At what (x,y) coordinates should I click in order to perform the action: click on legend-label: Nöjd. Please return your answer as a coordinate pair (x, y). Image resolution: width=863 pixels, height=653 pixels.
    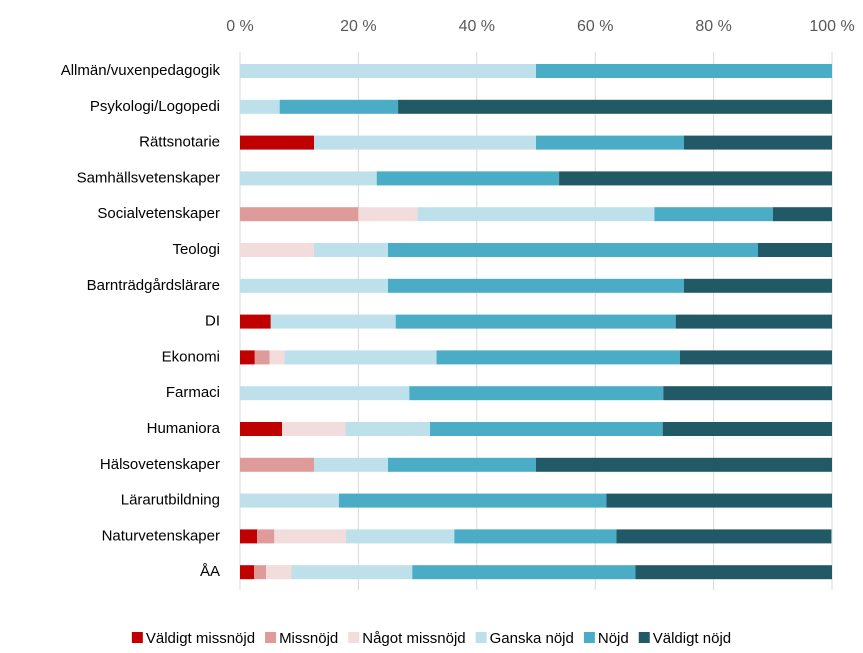
    Looking at the image, I should click on (613, 638).